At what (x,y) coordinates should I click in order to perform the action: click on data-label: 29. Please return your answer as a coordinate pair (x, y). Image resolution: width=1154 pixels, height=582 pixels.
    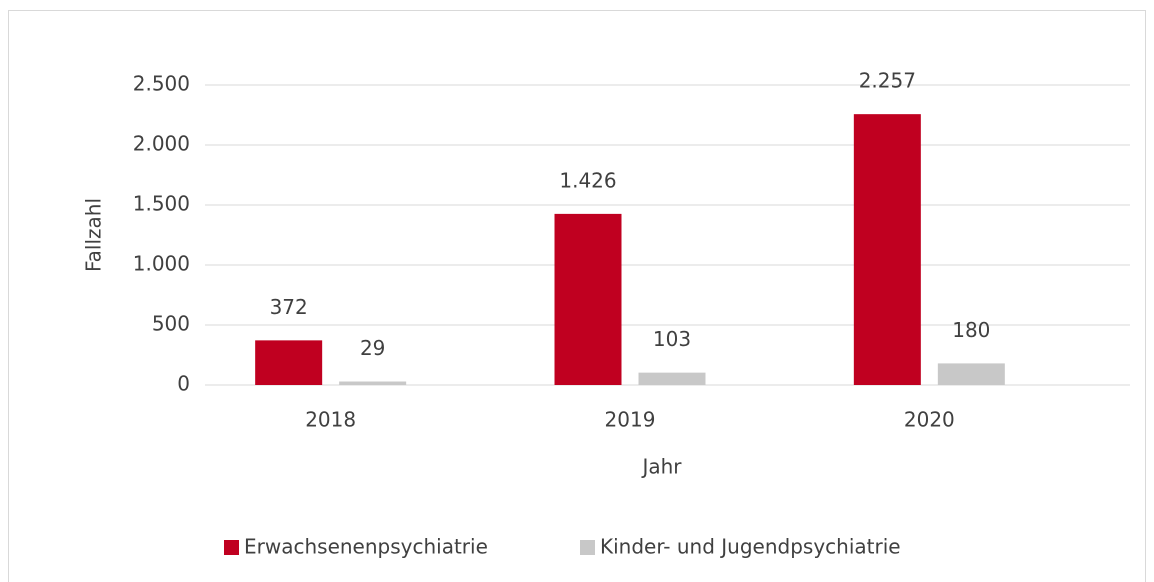
    Looking at the image, I should click on (372, 348).